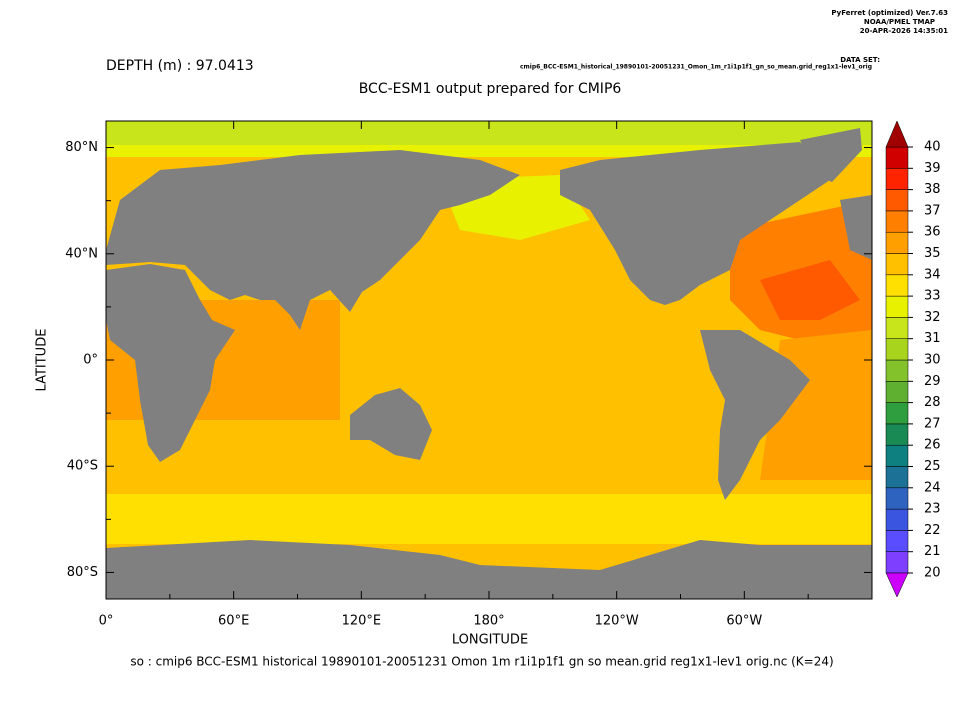 This screenshot has width=961, height=720. Describe the element at coordinates (897, 134) in the screenshot. I see `colorbar-over` at that location.